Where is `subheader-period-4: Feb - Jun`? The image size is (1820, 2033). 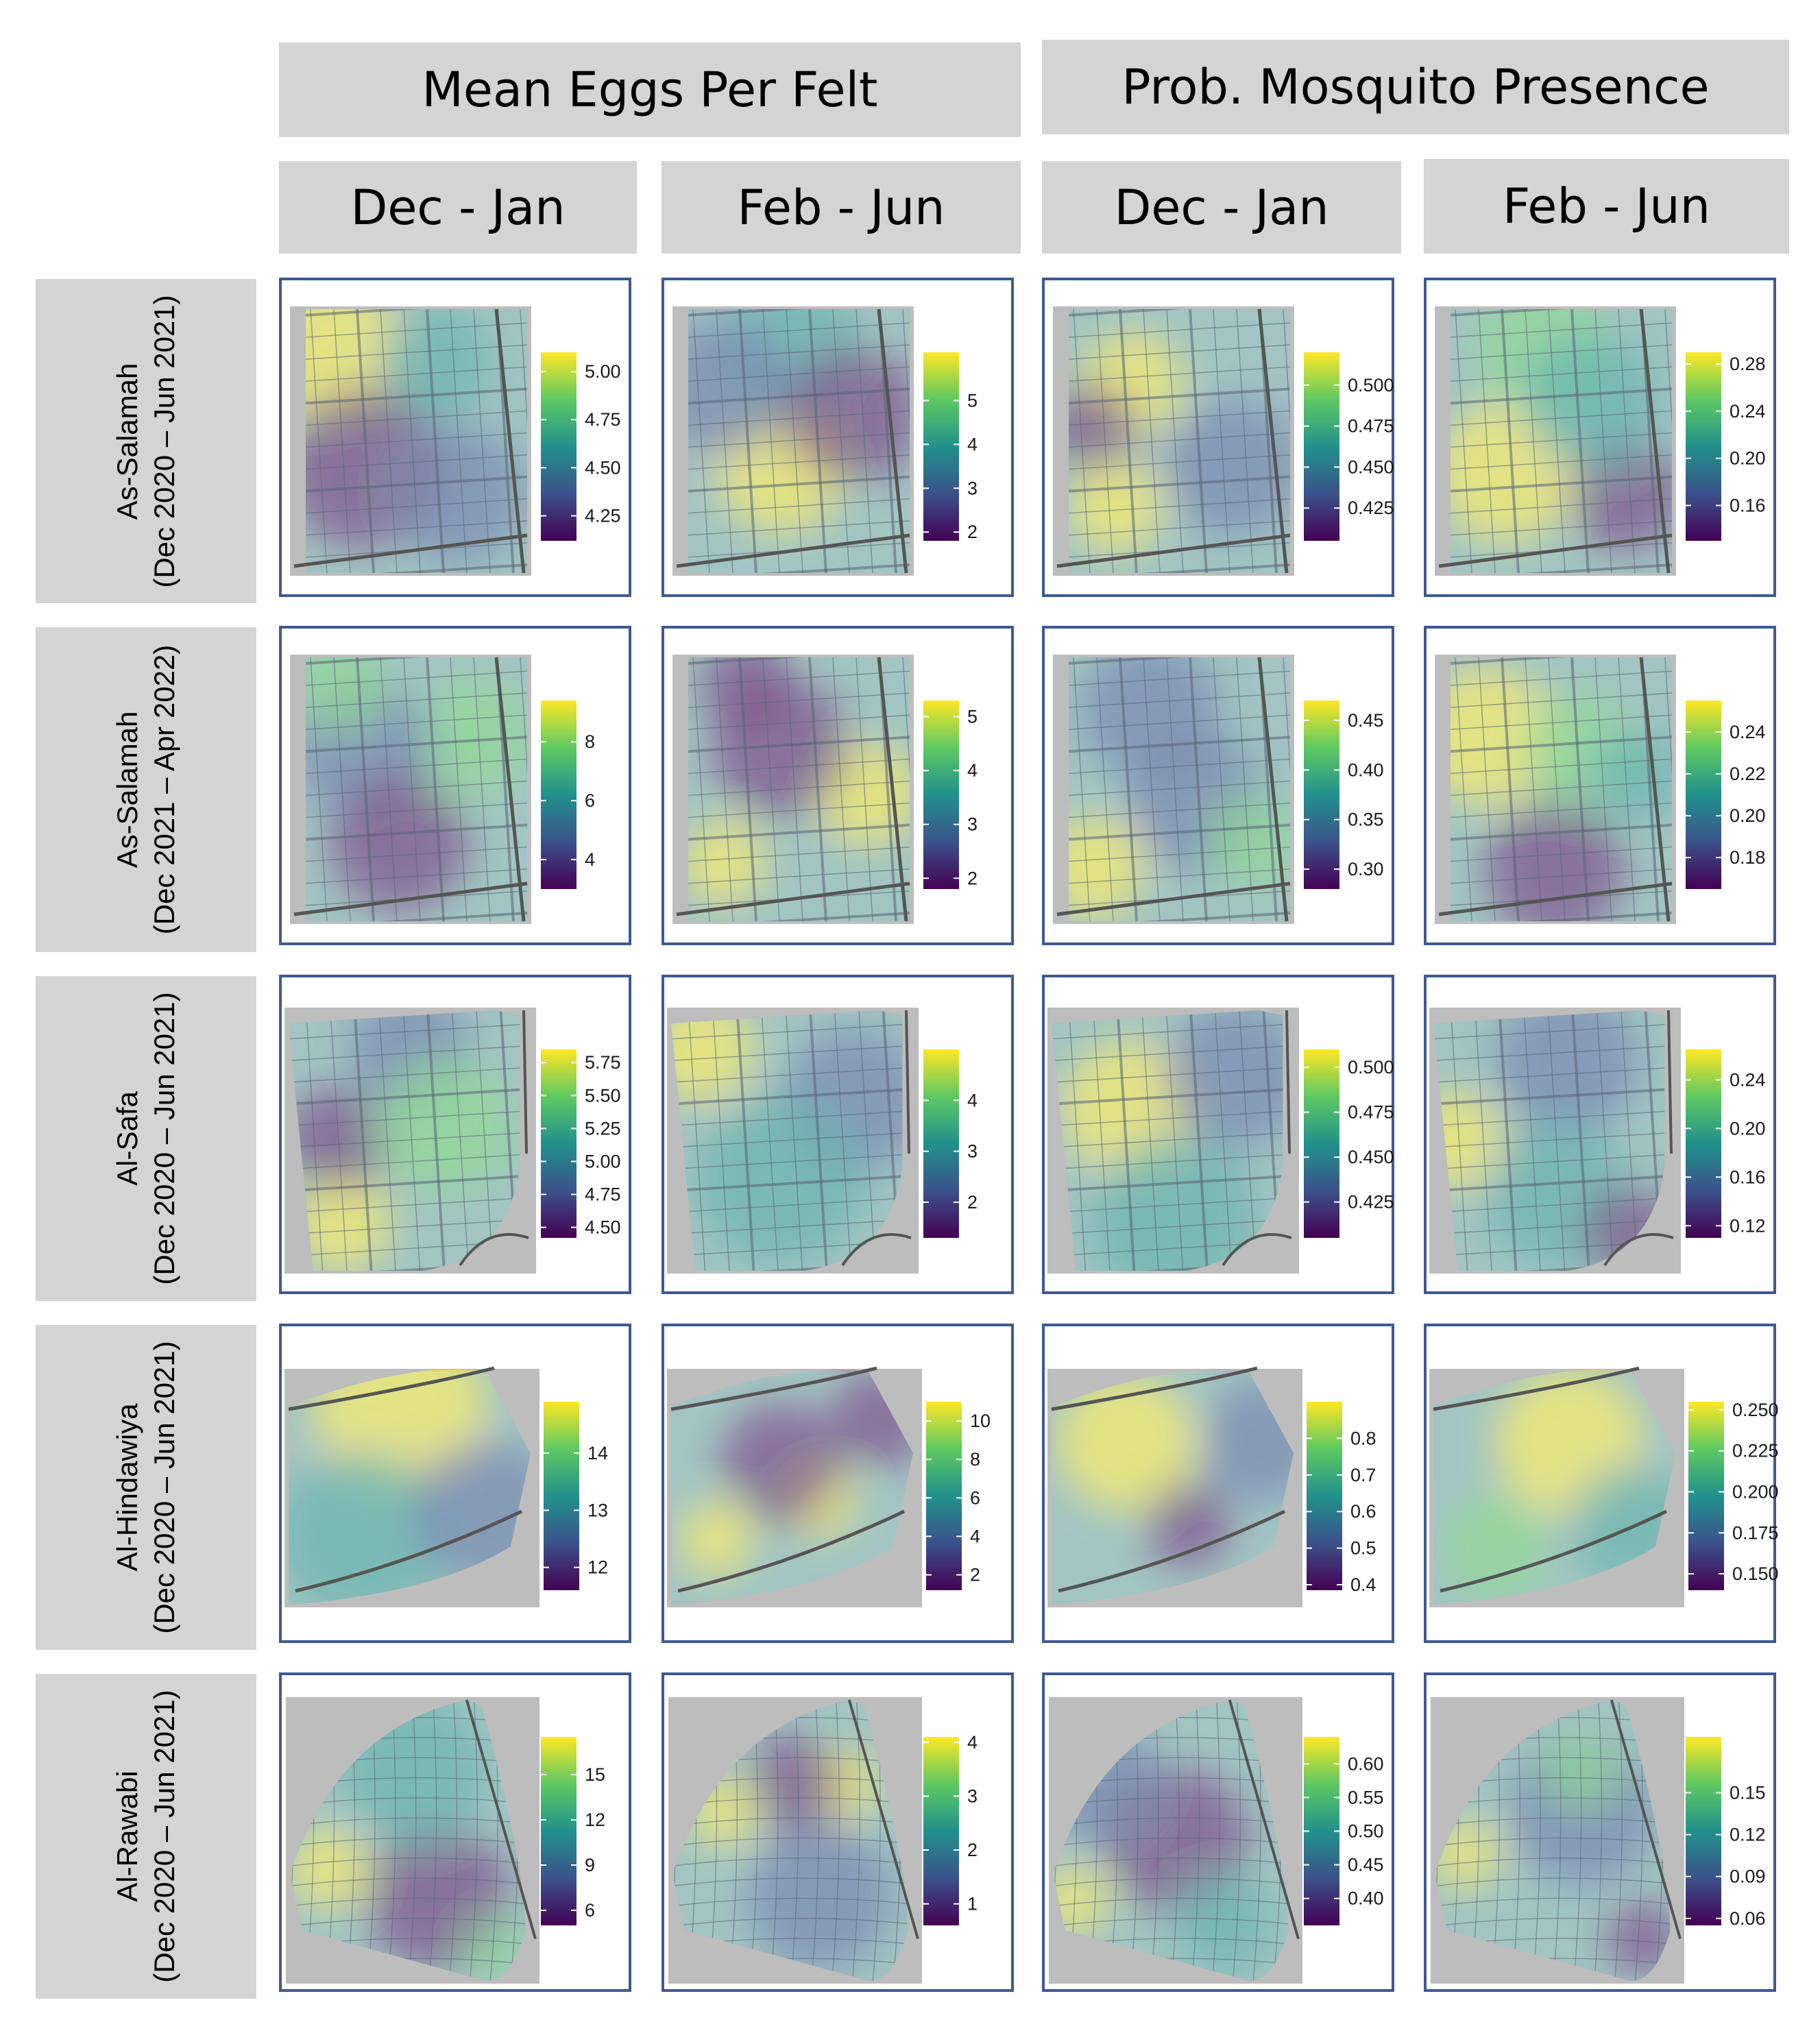 subheader-period-4: Feb - Jun is located at coordinates (1606, 206).